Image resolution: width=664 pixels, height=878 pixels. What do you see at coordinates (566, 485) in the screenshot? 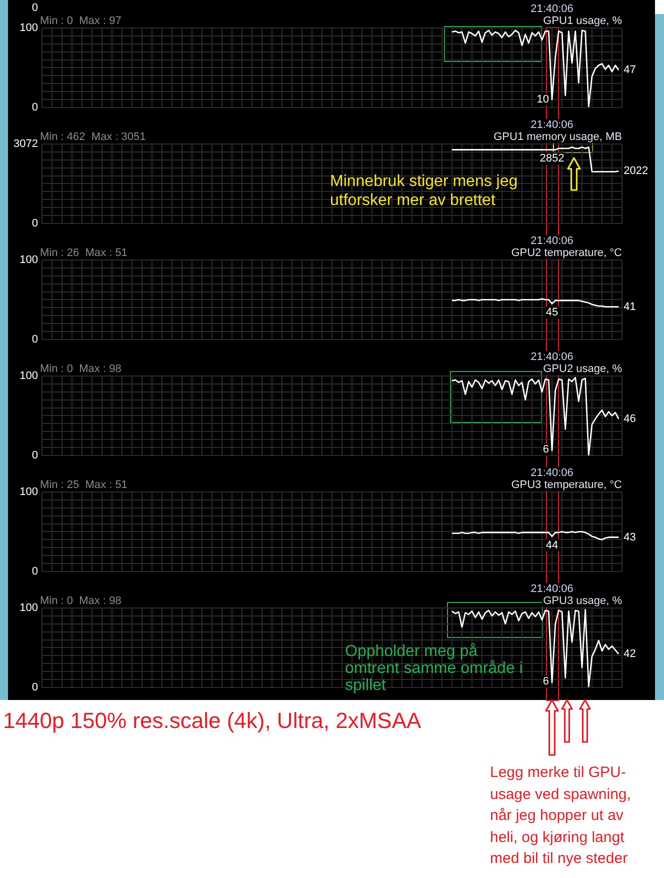
I see `chart-title: GPU3 temperature, °C` at bounding box center [566, 485].